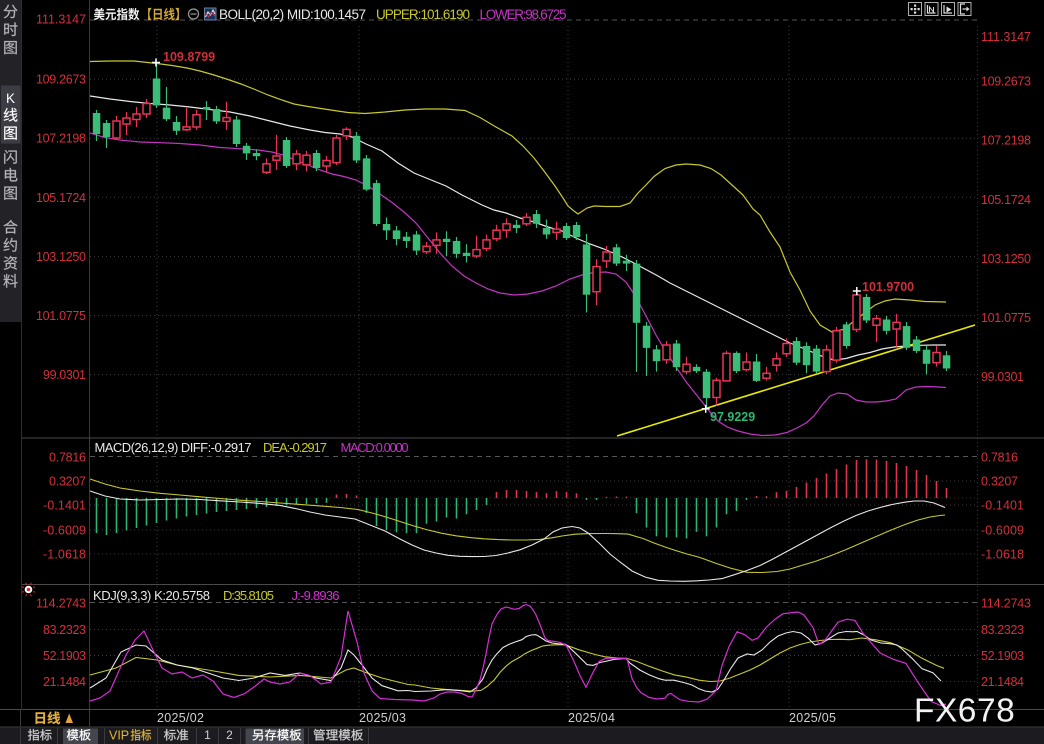 The height and width of the screenshot is (744, 1044). What do you see at coordinates (375, 447) in the screenshot?
I see `svg-text: MACD:0.0000` at bounding box center [375, 447].